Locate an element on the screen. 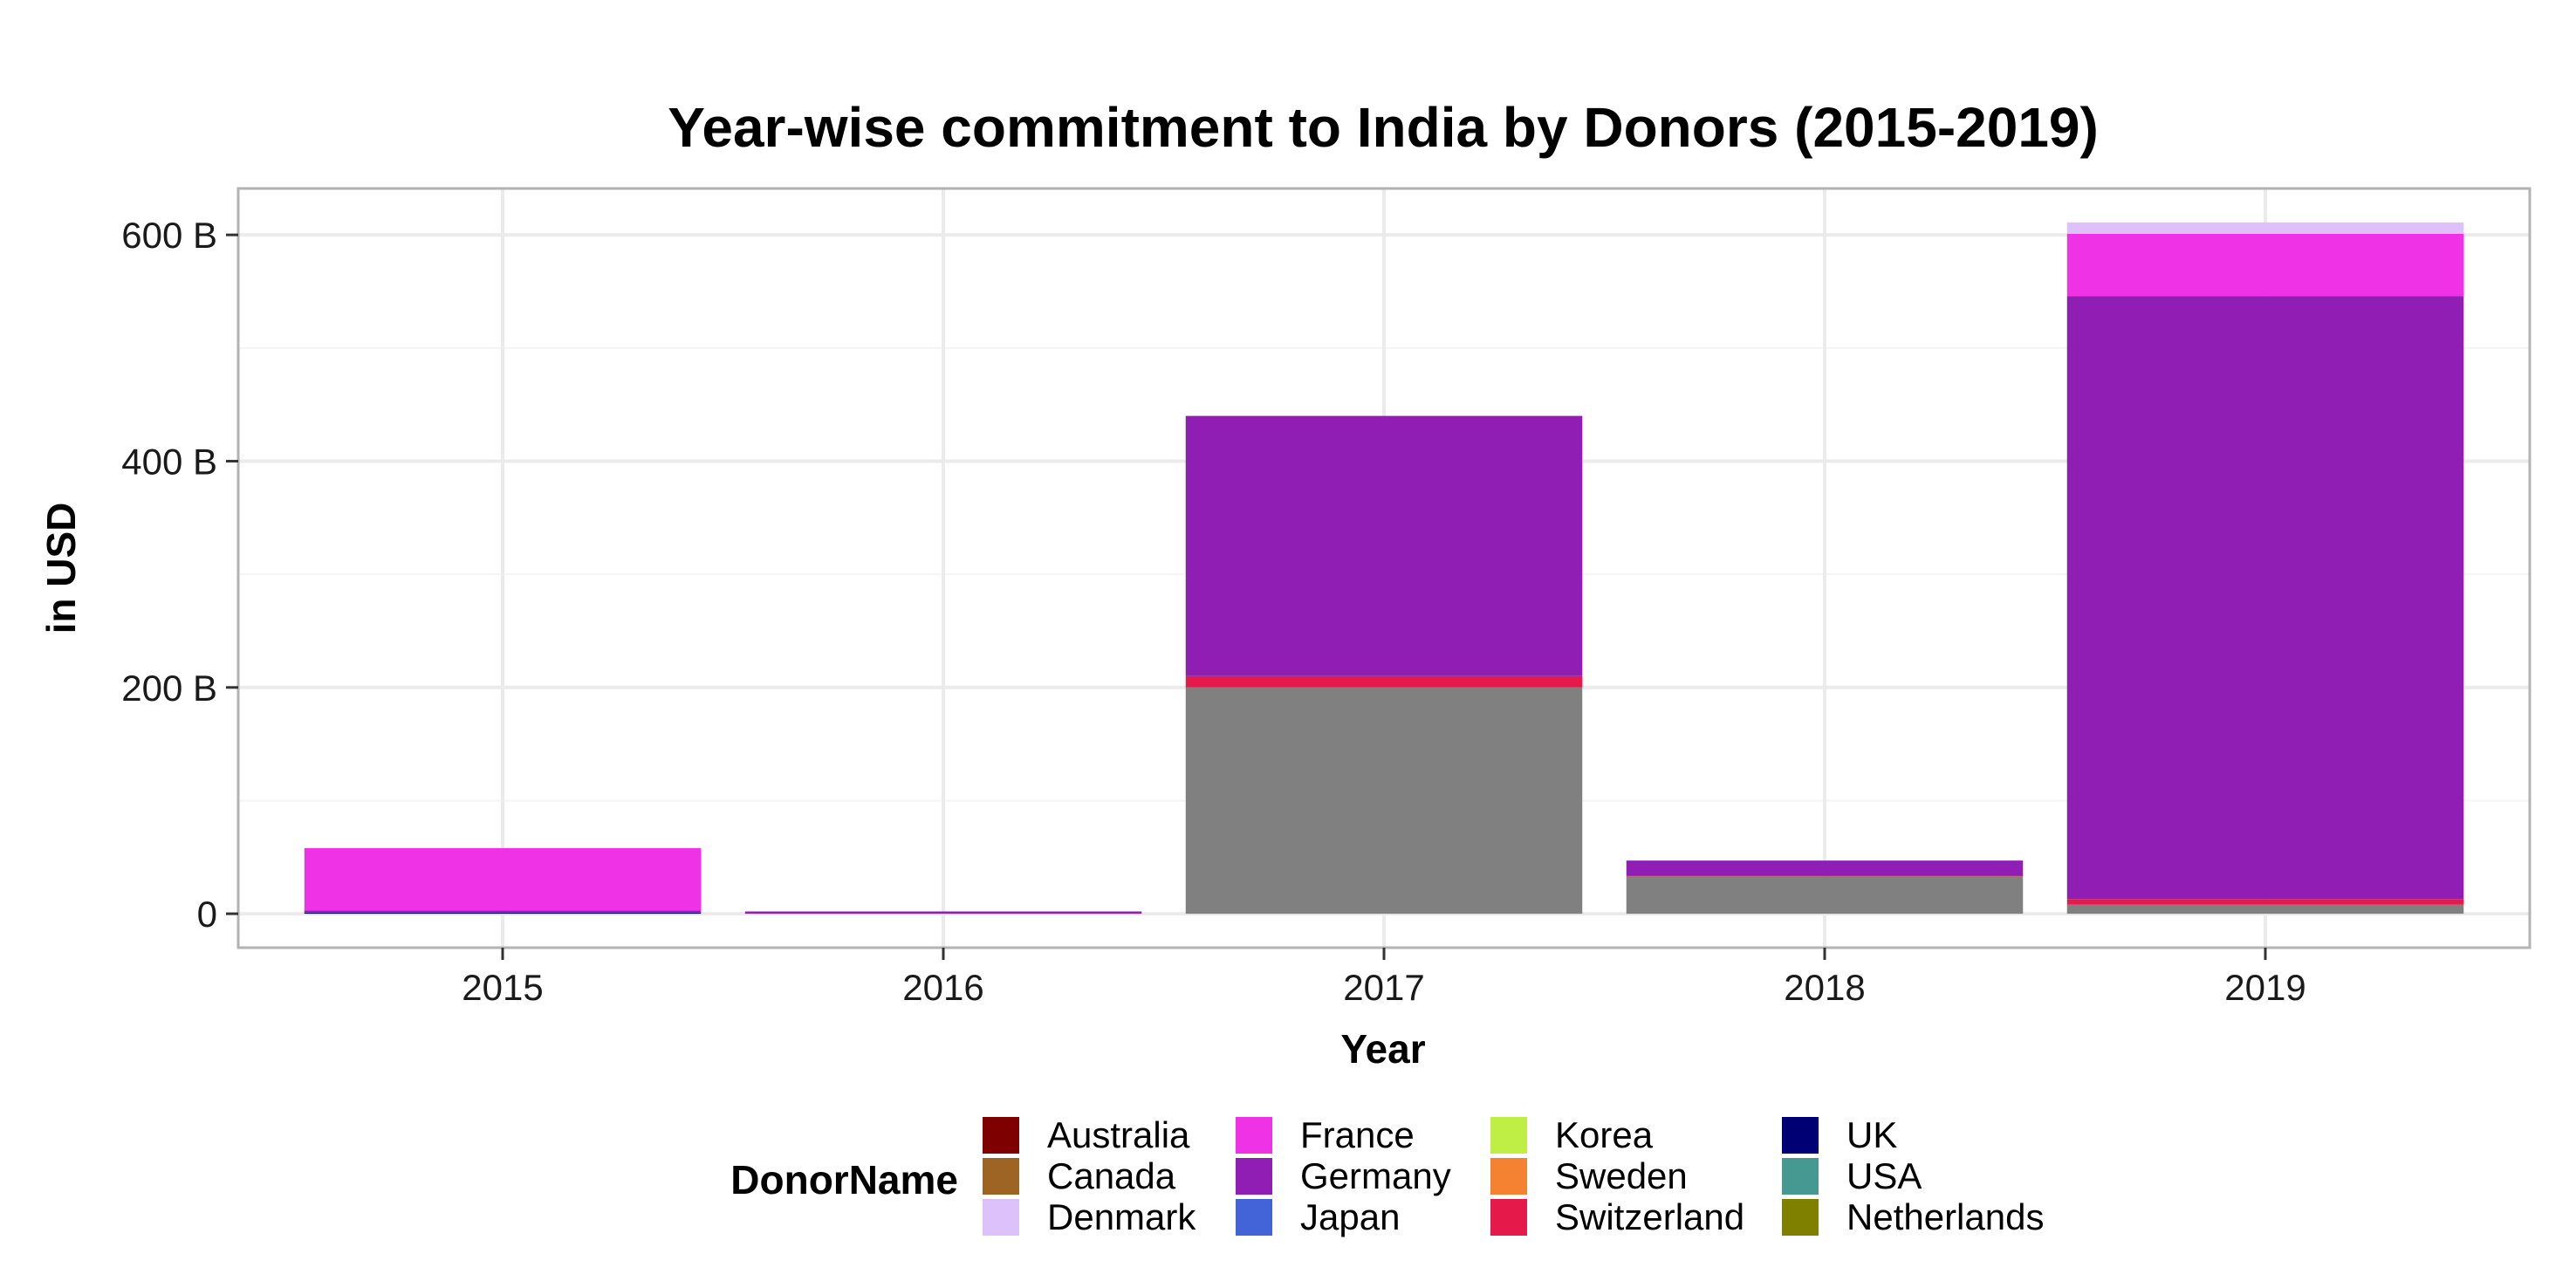  bar-2015-uk is located at coordinates (503, 914).